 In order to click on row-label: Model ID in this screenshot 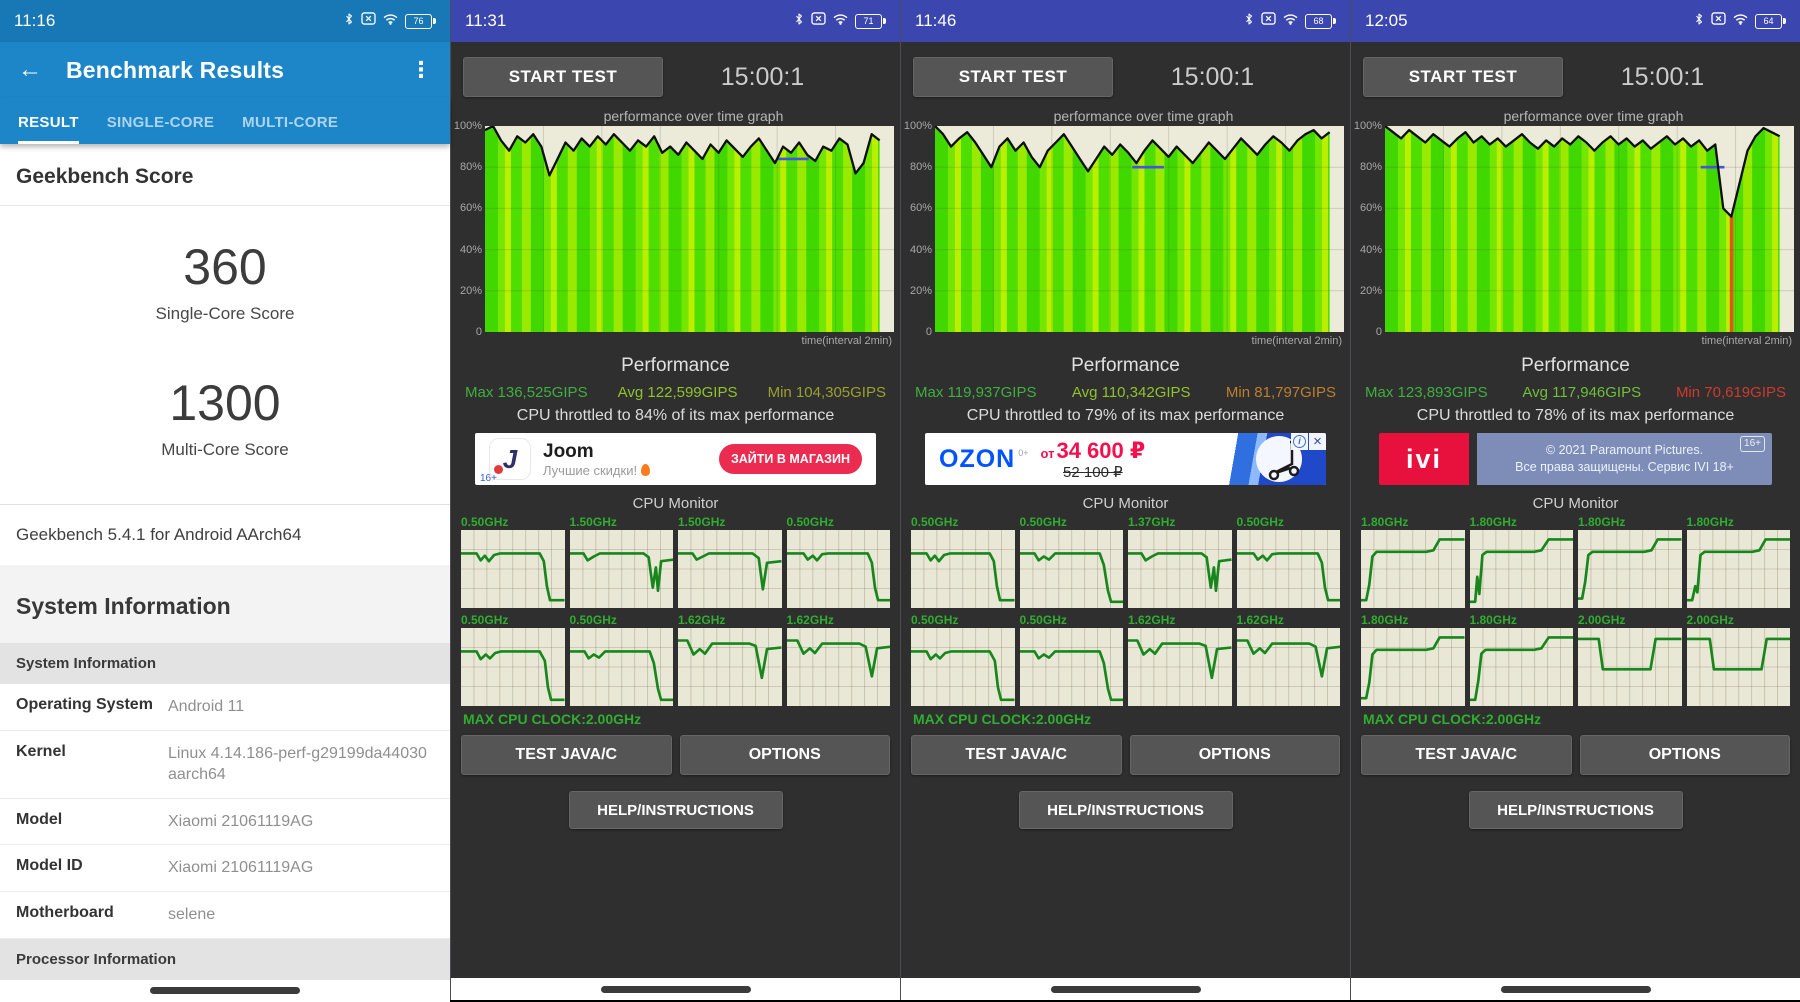, I will do `click(49, 866)`.